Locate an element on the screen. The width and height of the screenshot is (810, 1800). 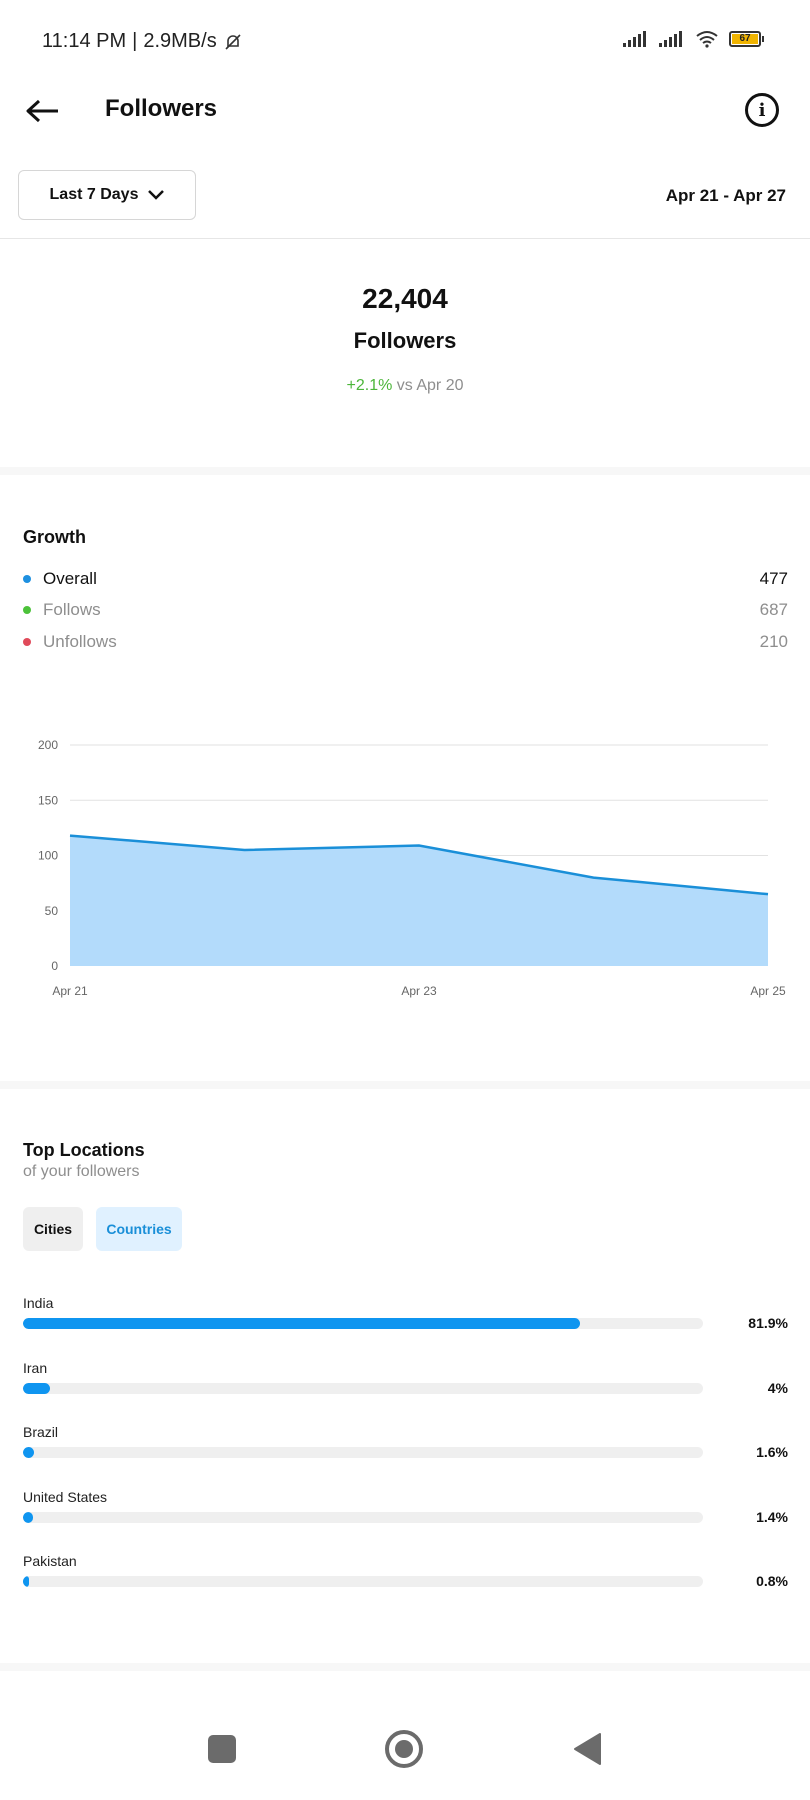
y-tick-label: 0 is located at coordinates (54, 966).